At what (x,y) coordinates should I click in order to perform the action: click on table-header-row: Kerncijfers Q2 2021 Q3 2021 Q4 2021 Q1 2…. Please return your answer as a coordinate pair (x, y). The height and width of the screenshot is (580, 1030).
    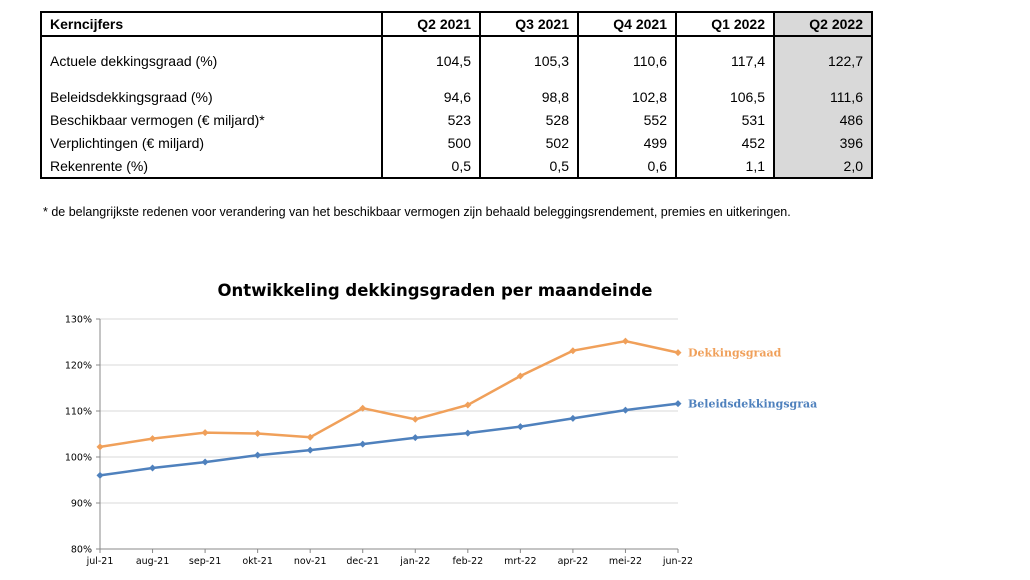
    Looking at the image, I should click on (456, 24).